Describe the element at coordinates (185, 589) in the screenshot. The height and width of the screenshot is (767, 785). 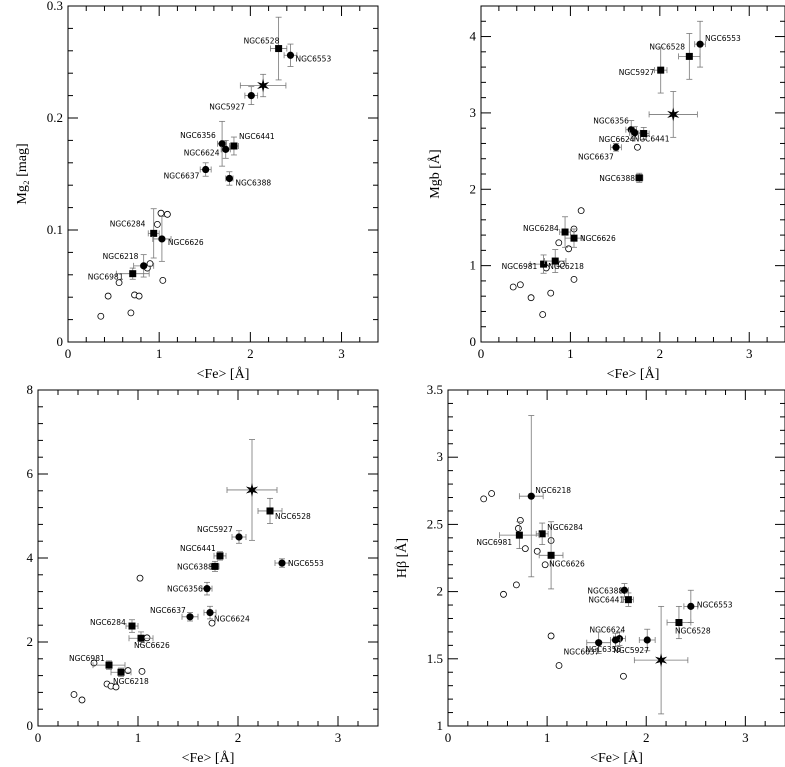
I see `point-label: NGC6356` at that location.